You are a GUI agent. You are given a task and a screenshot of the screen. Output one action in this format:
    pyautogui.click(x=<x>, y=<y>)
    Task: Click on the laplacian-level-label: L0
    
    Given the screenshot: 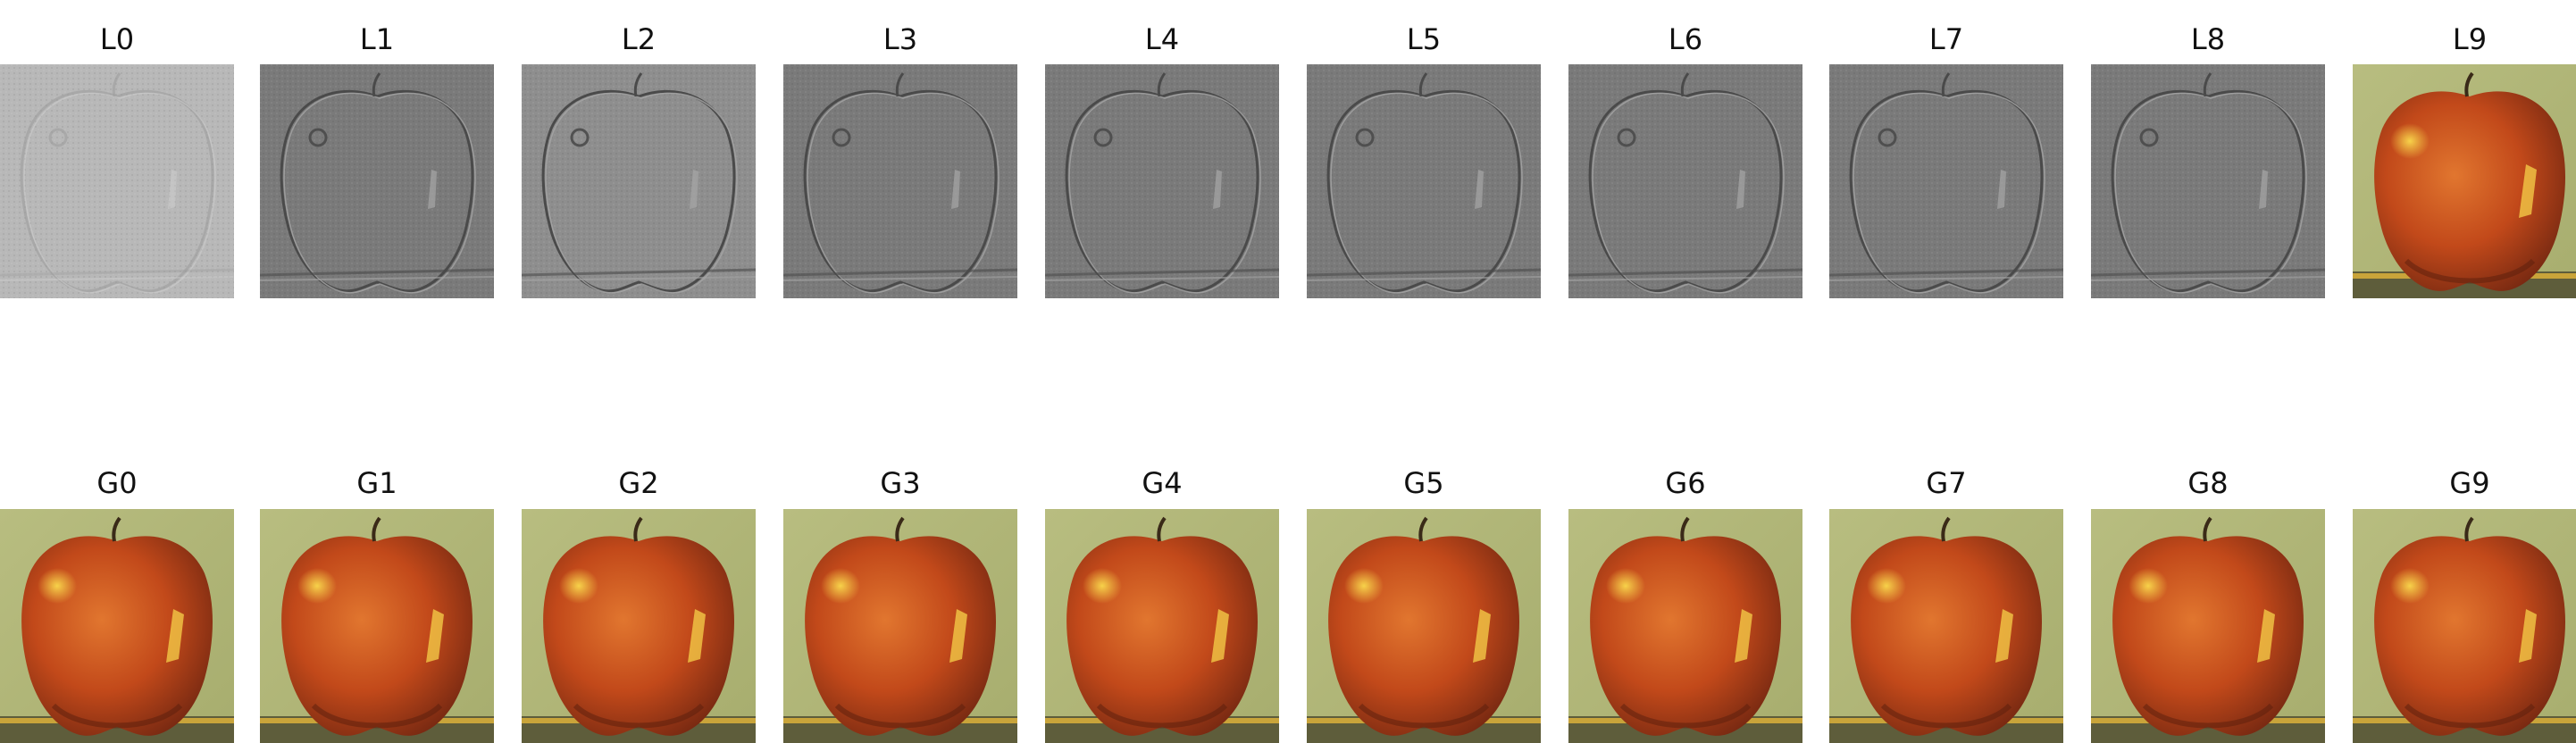 What is the action you would take?
    pyautogui.click(x=117, y=39)
    